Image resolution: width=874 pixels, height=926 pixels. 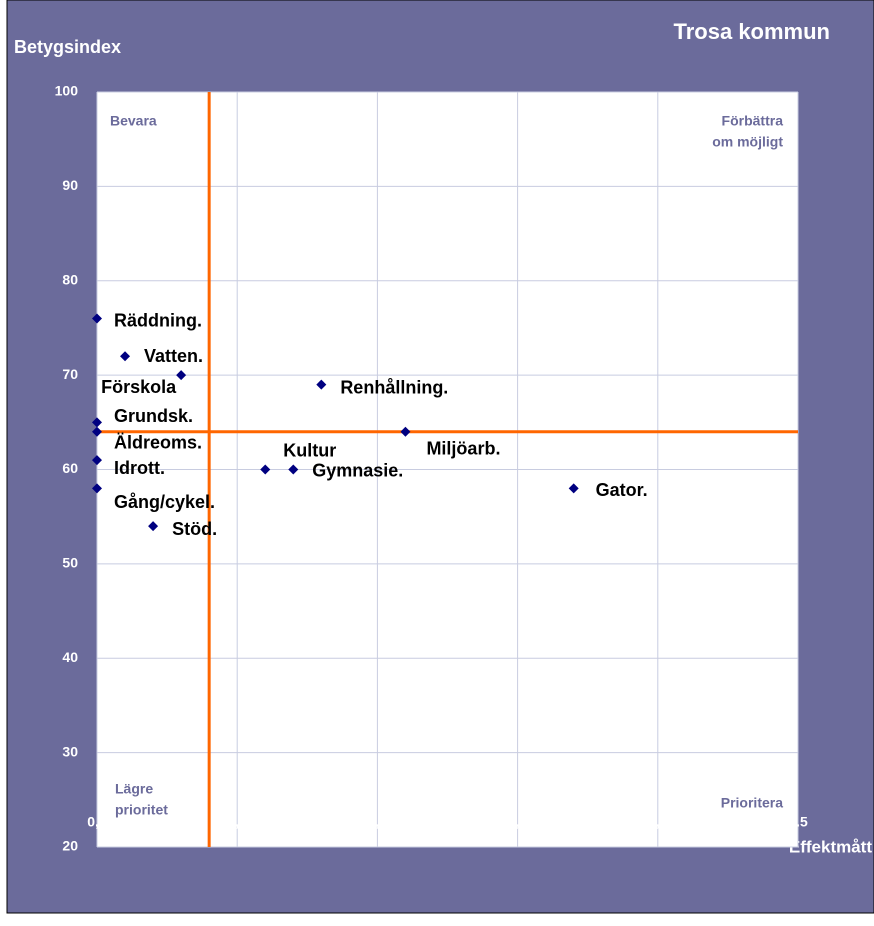 What do you see at coordinates (309, 450) in the screenshot?
I see `point-label: Kultur` at bounding box center [309, 450].